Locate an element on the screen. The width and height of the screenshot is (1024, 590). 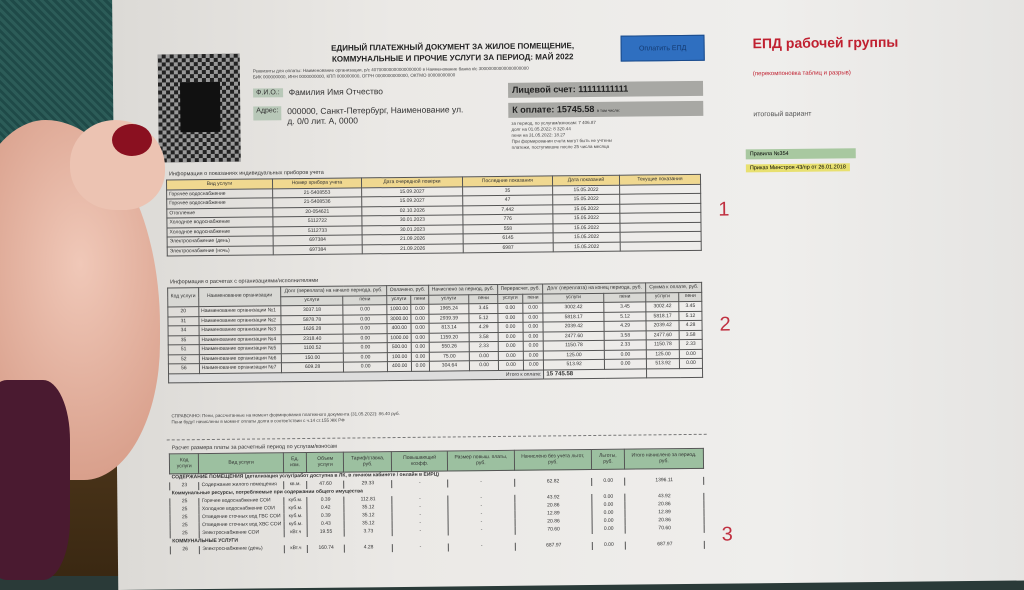
table-cell: 4.28 is located at coordinates (368, 548).